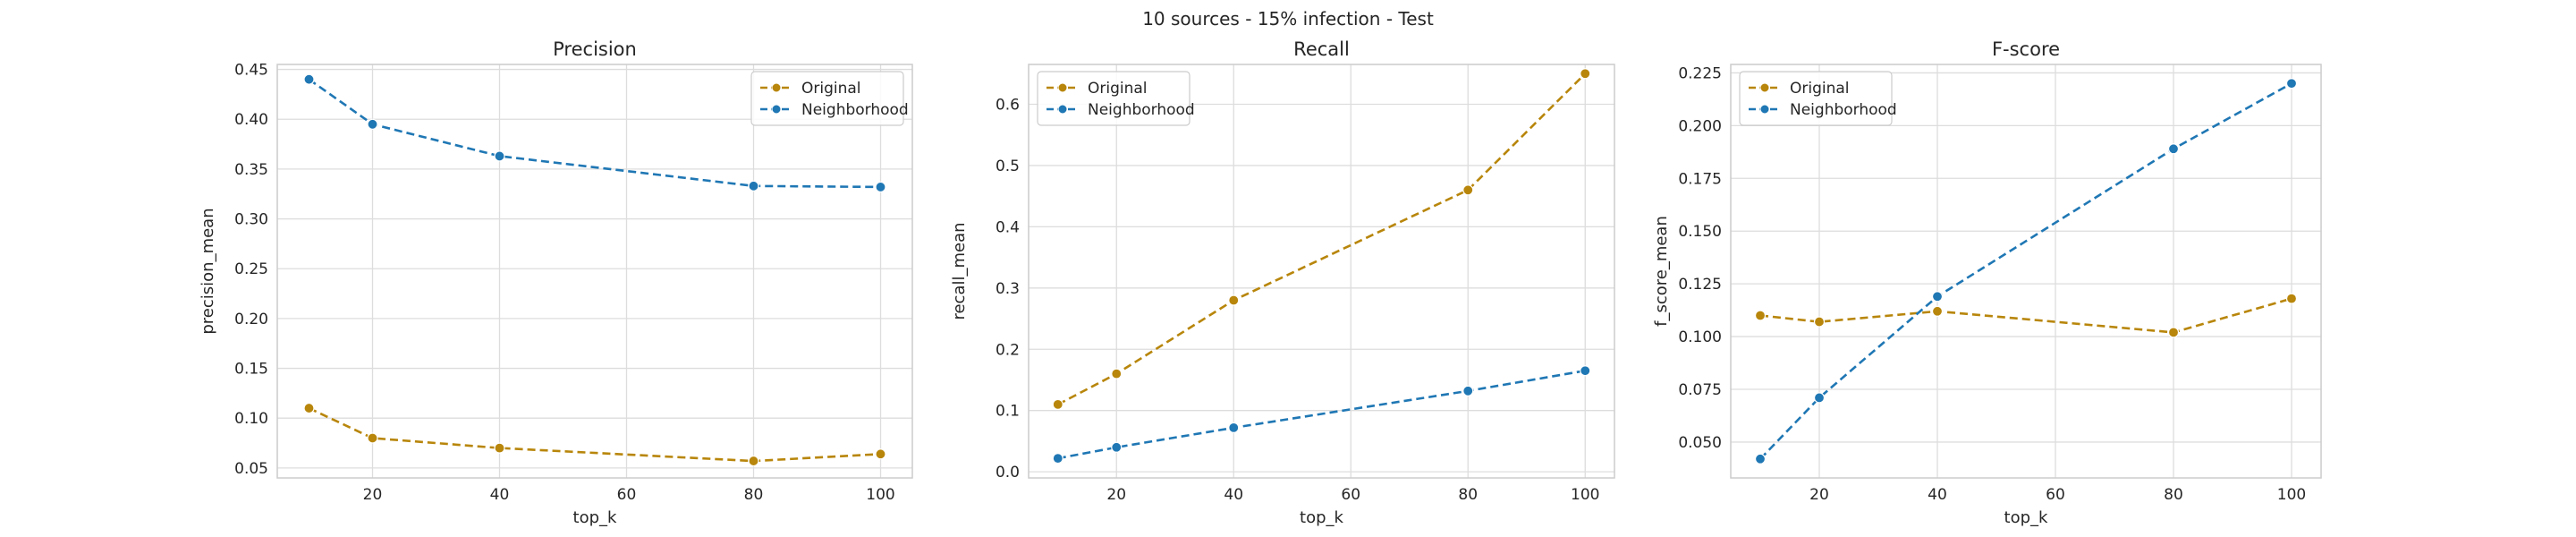  I want to click on precision-y-tick-label: 0.40, so click(251, 120).